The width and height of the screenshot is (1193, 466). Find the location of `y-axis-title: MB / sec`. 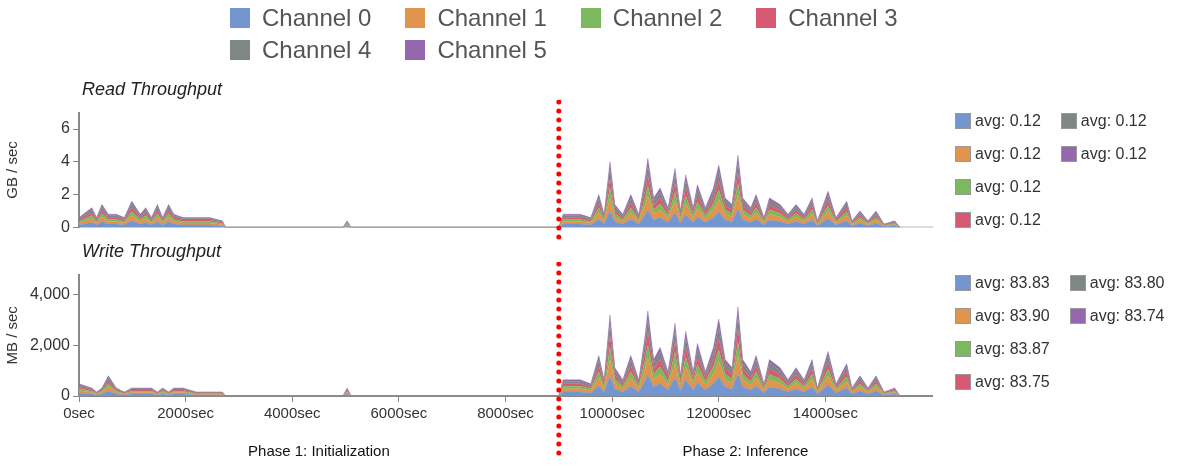

y-axis-title: MB / sec is located at coordinates (12, 335).